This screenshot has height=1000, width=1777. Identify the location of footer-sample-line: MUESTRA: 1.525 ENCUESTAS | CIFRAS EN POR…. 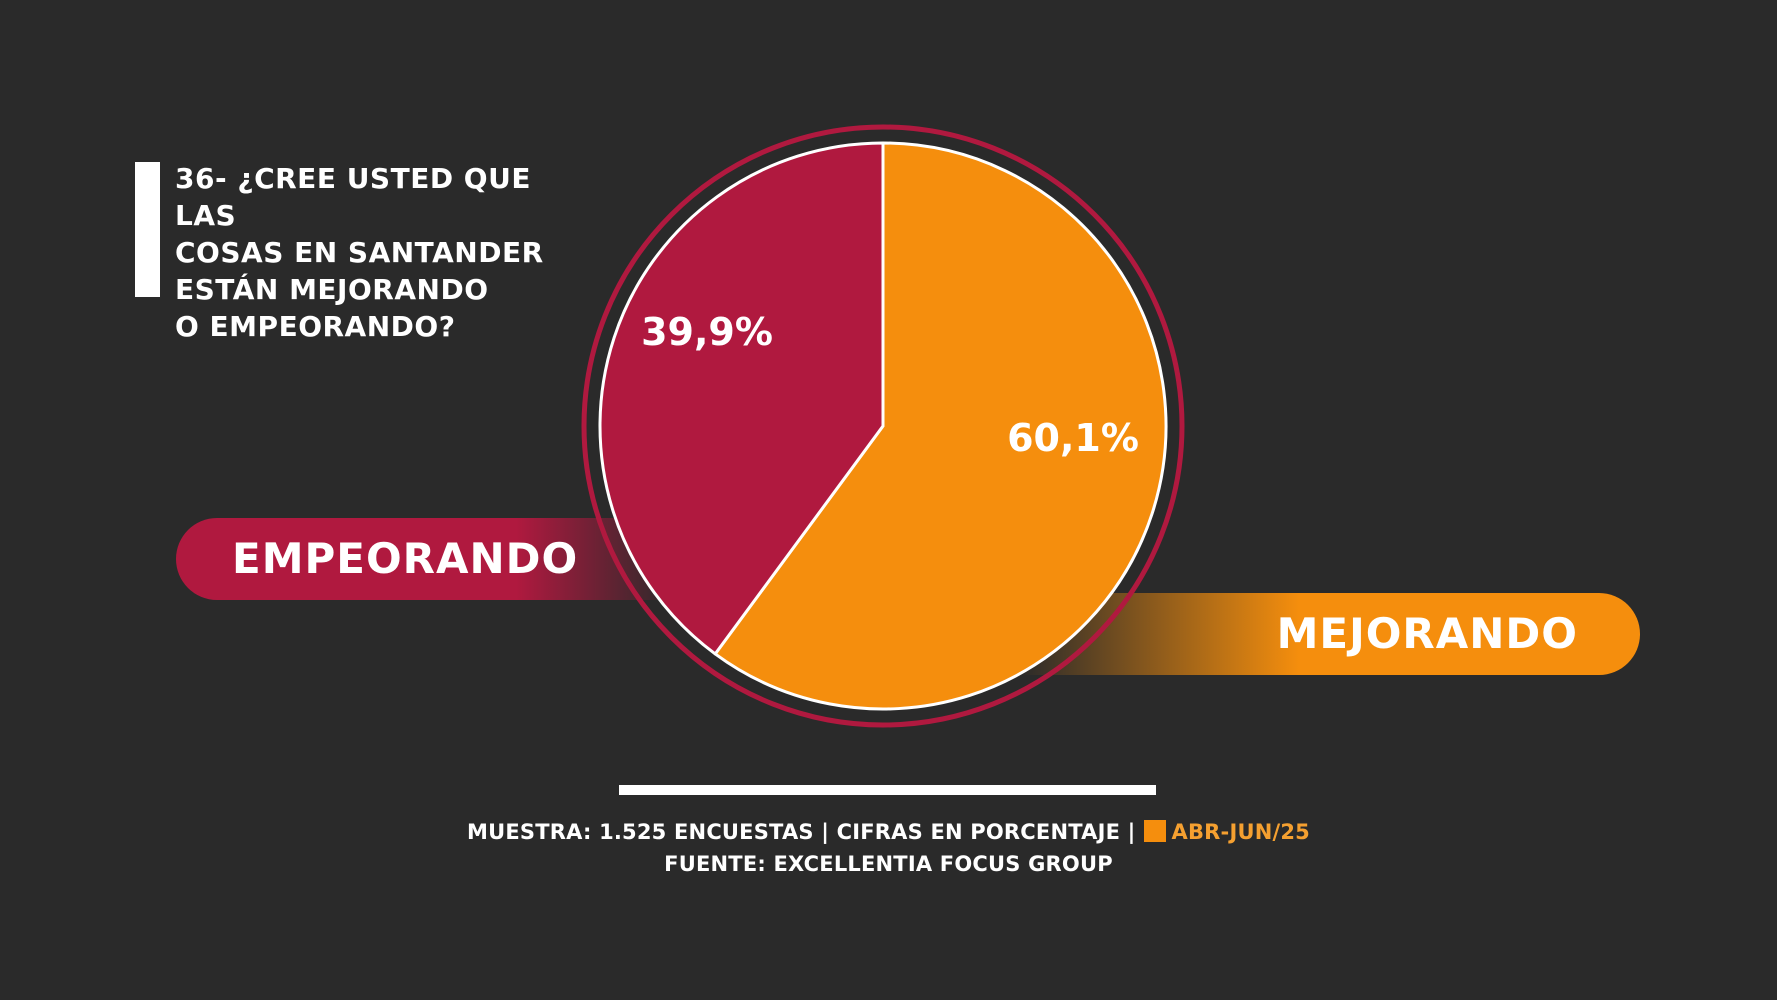
(888, 832).